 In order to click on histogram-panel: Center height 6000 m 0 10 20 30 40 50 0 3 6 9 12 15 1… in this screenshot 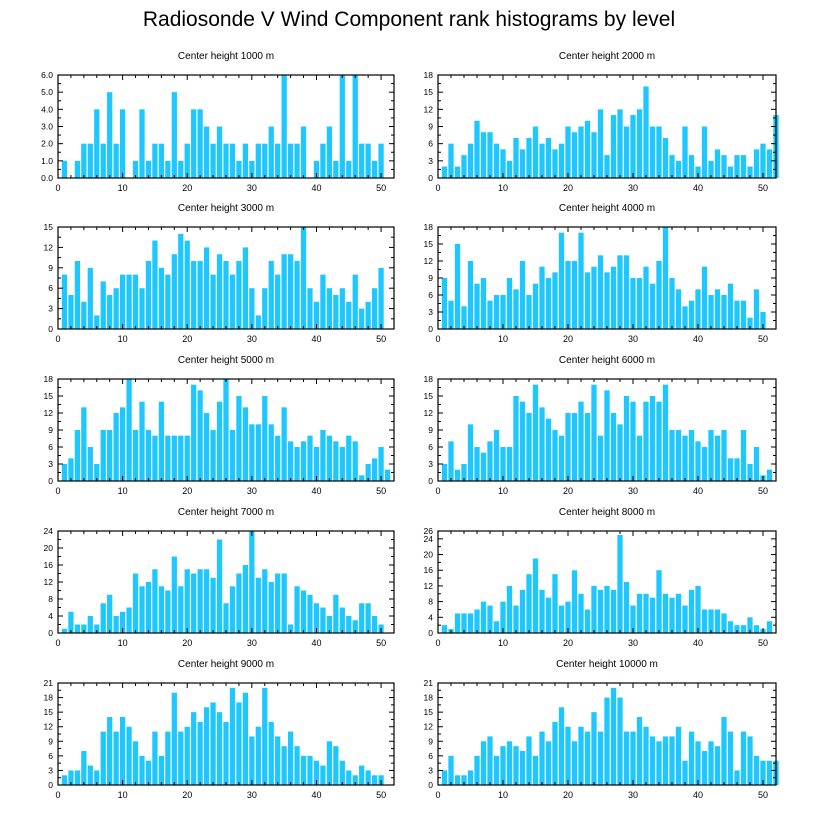, I will do `click(600, 425)`.